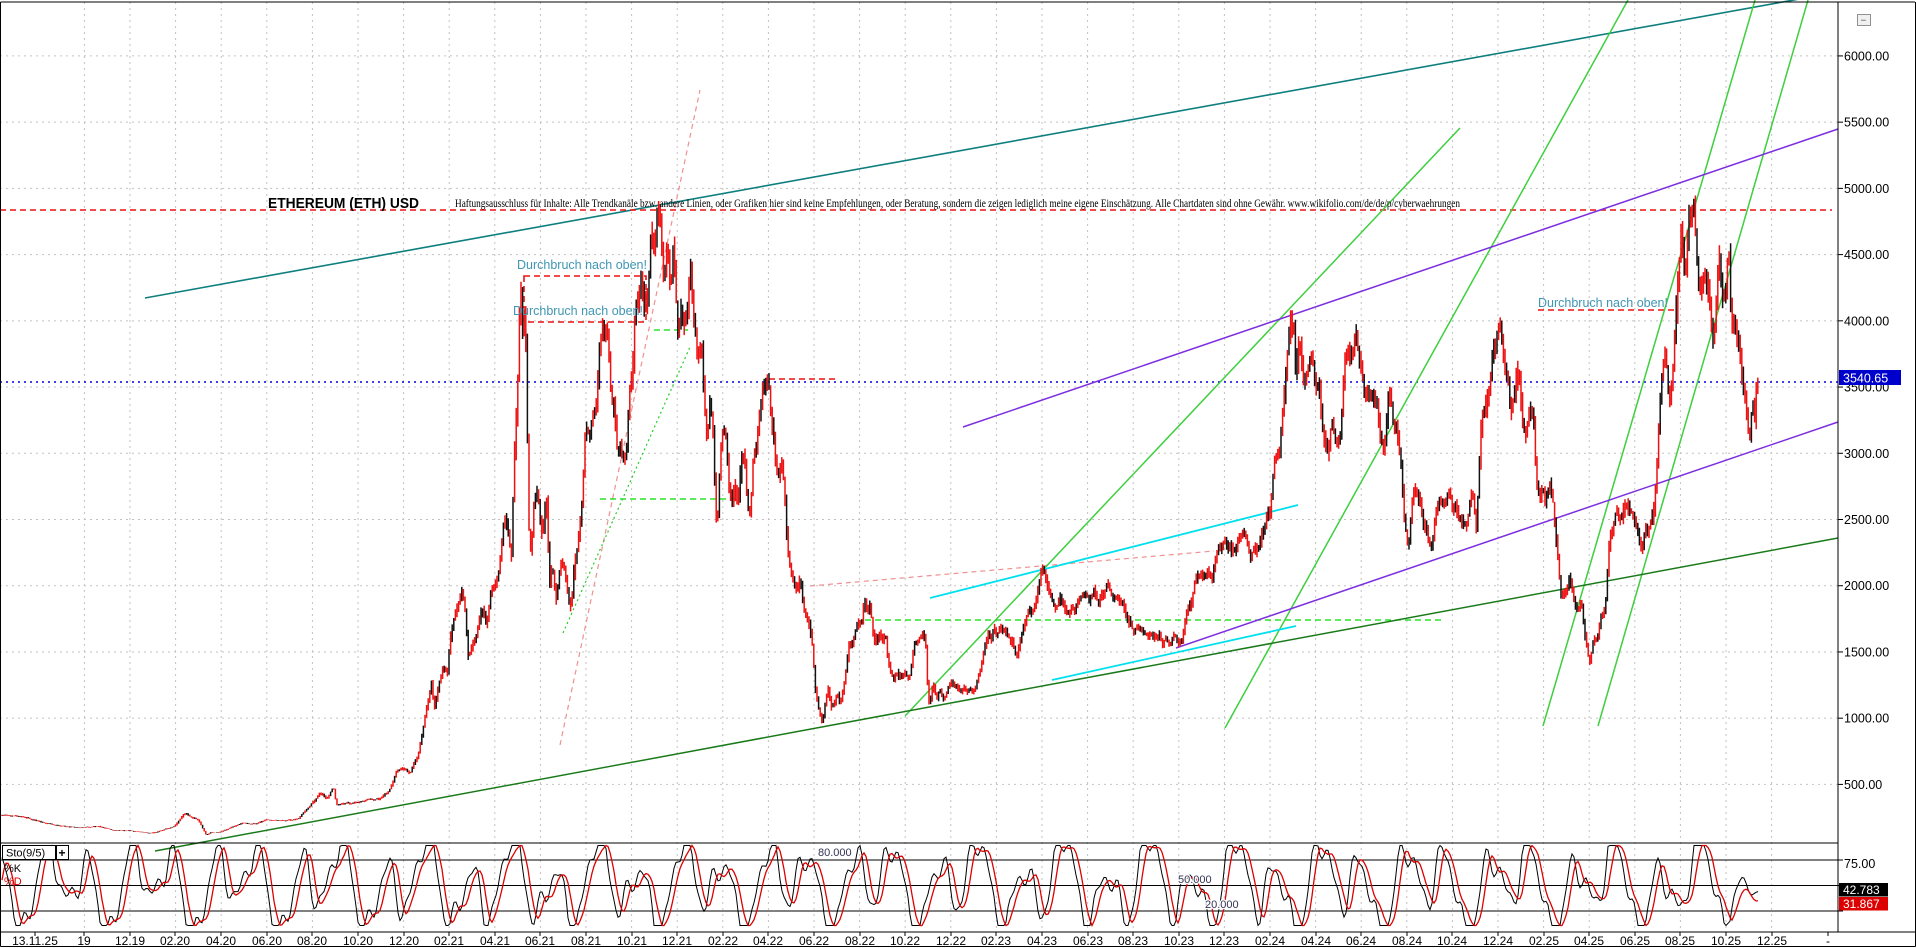 This screenshot has width=1916, height=948. I want to click on k-value: 42.783, so click(1861, 890).